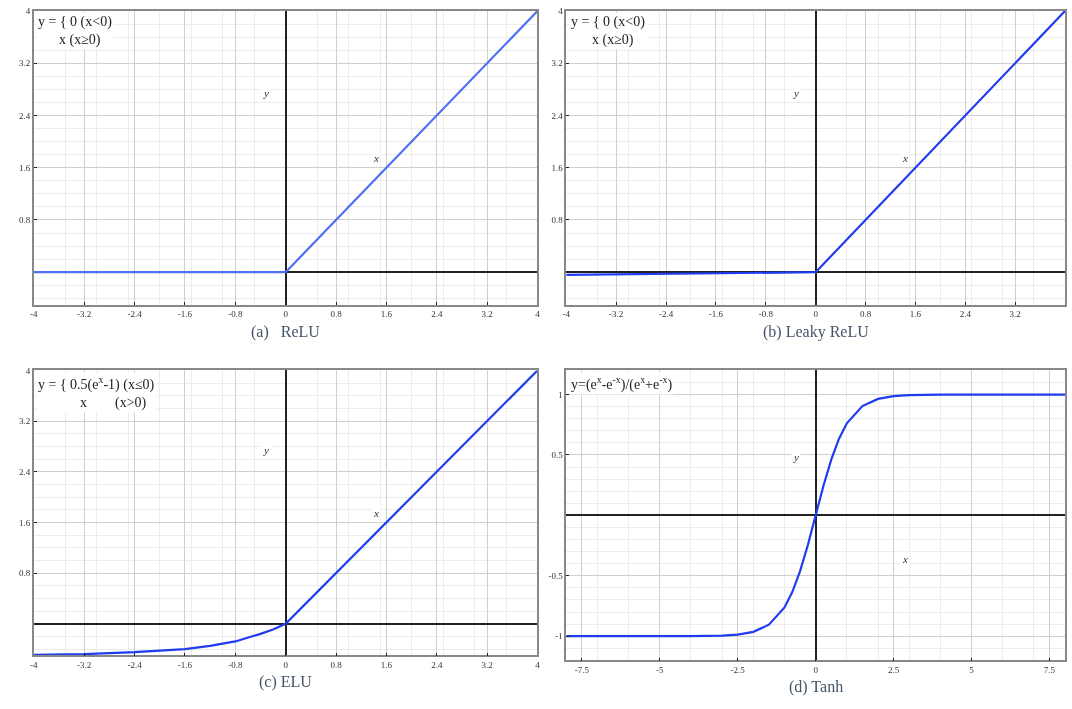  I want to click on y-tick-label: -1, so click(559, 636).